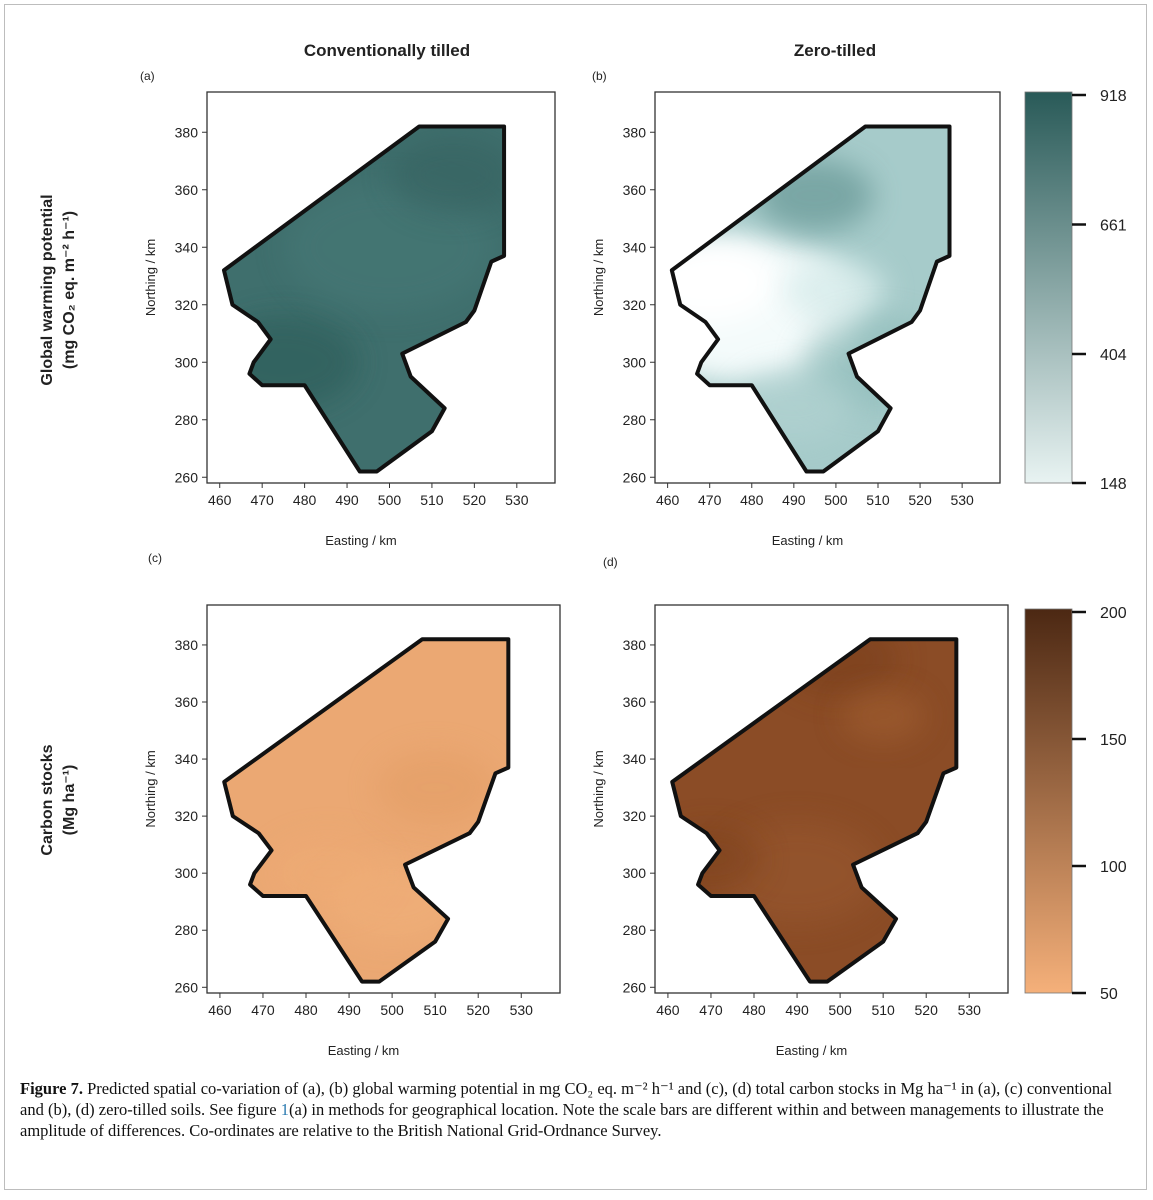 This screenshot has height=1200, width=1153. What do you see at coordinates (147, 76) in the screenshot?
I see `panel-label: (a)` at bounding box center [147, 76].